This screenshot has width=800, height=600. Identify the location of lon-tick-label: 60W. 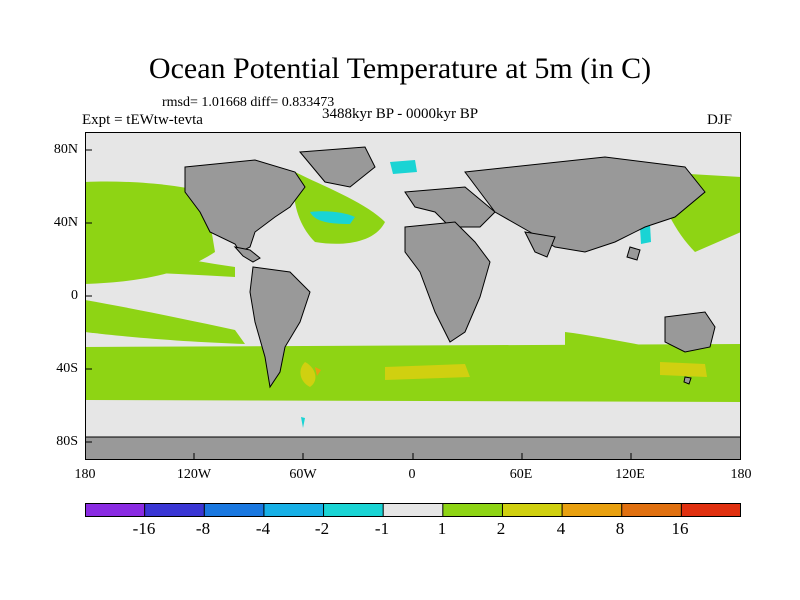
(303, 474).